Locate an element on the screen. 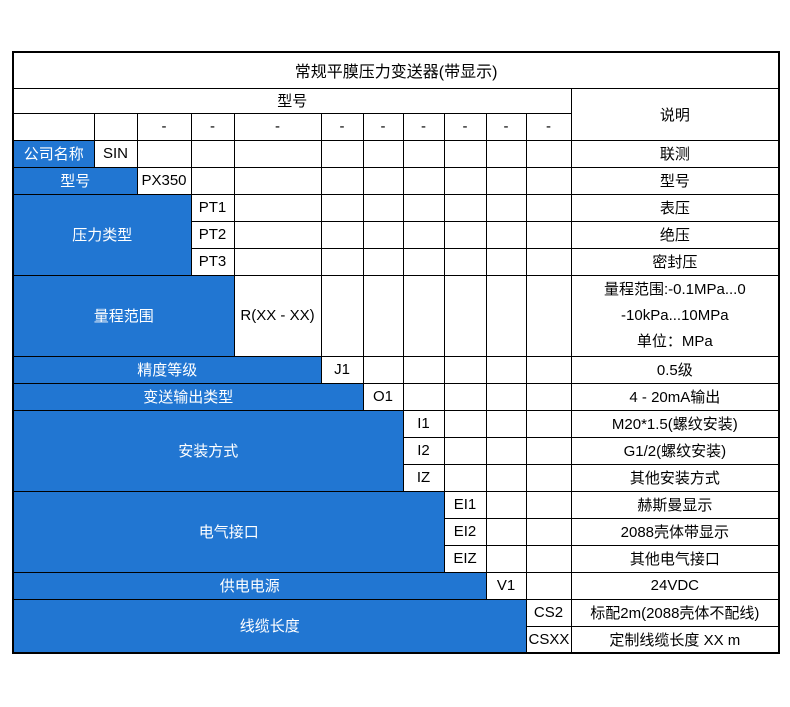 The width and height of the screenshot is (790, 707). option-desc: 定制线缆长度 XX m is located at coordinates (675, 639).